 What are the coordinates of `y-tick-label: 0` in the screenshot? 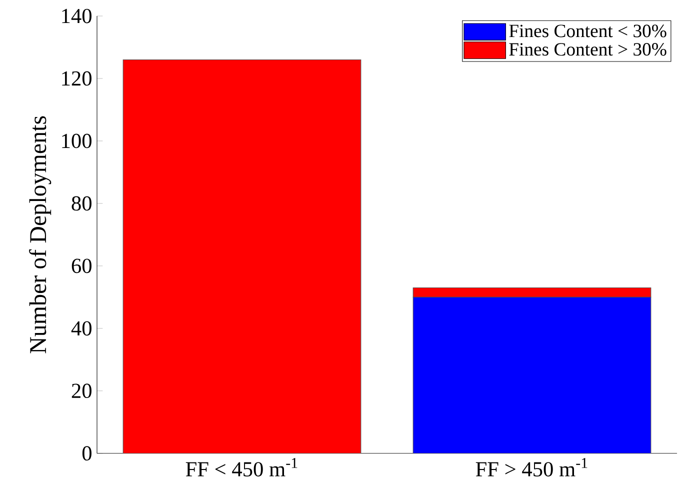 It's located at (87, 453).